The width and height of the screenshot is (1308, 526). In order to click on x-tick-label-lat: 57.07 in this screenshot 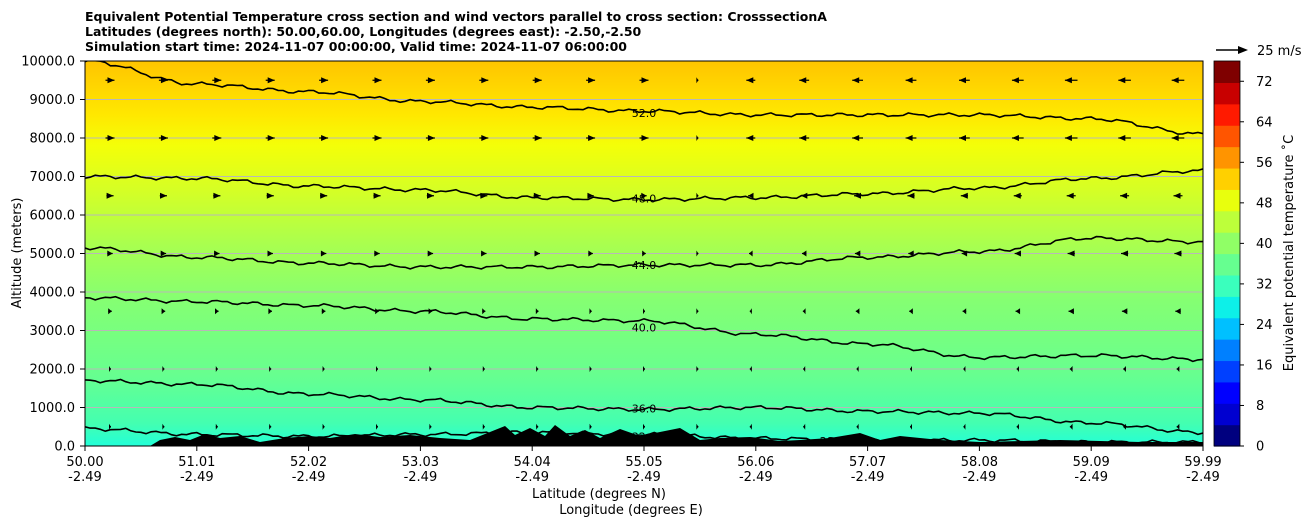, I will do `click(867, 462)`.